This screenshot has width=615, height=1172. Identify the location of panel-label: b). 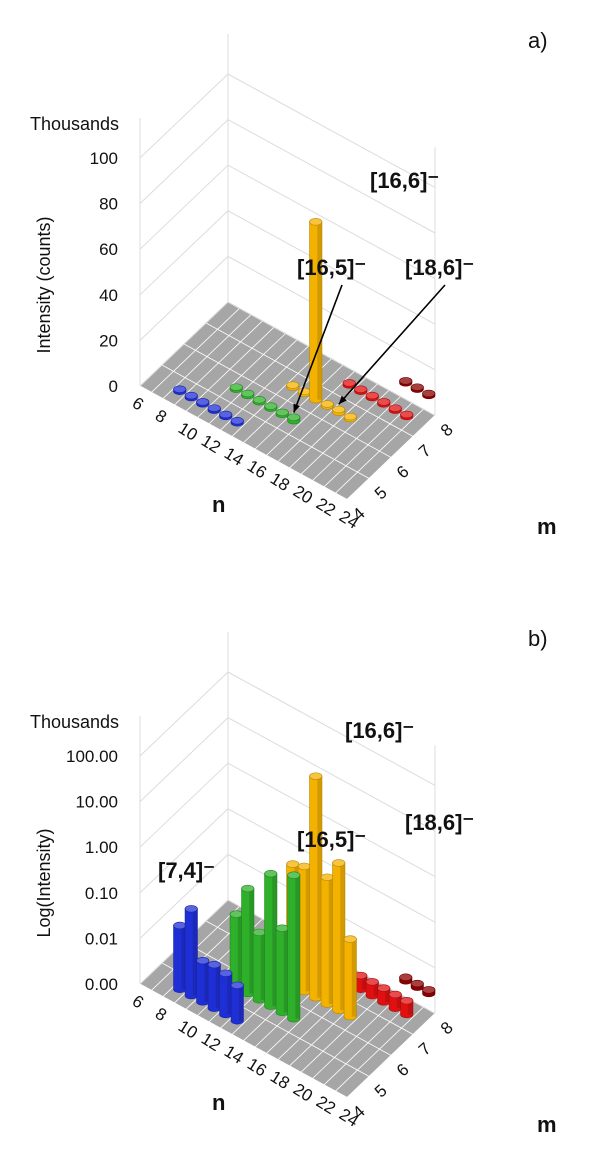
(538, 638).